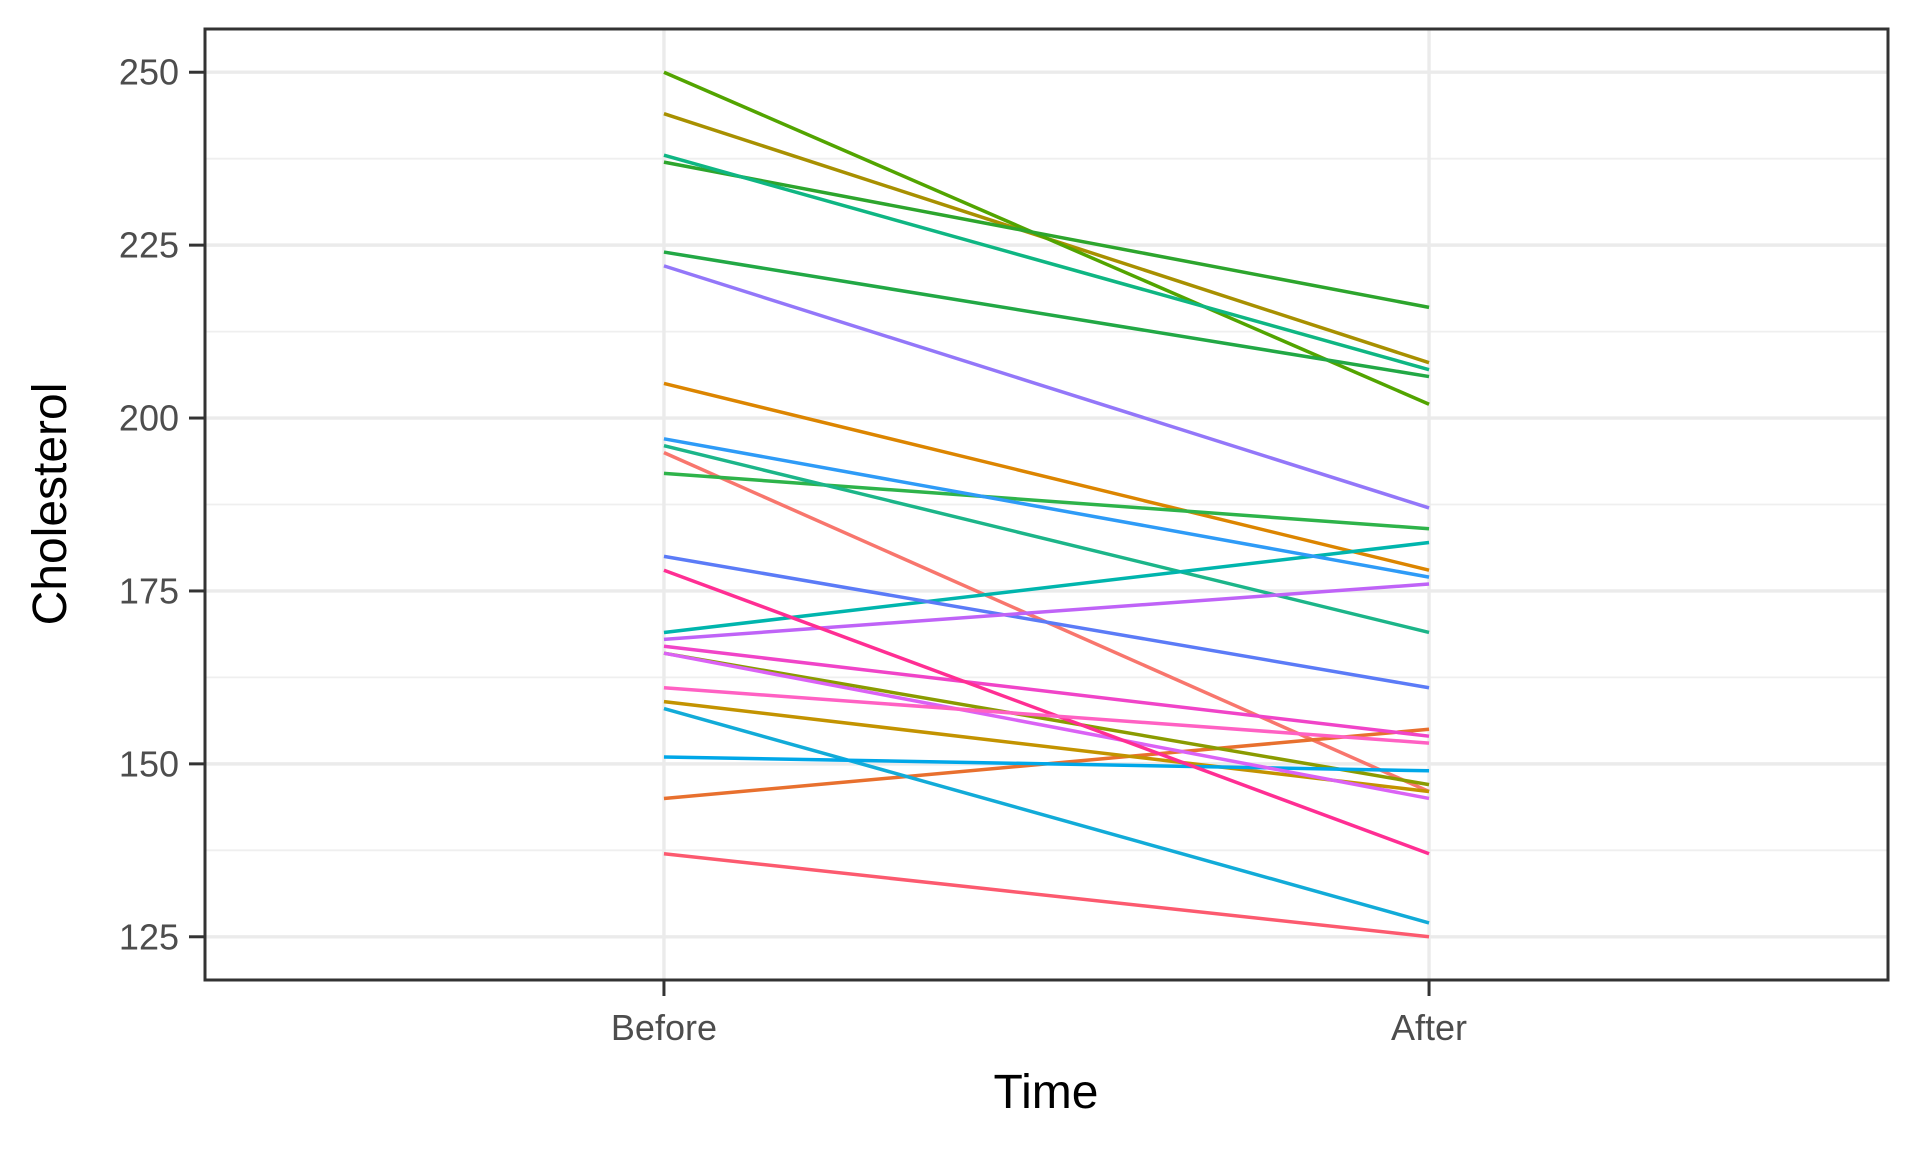 This screenshot has height=1152, width=1920. What do you see at coordinates (149, 418) in the screenshot?
I see `y-tick-label: 200` at bounding box center [149, 418].